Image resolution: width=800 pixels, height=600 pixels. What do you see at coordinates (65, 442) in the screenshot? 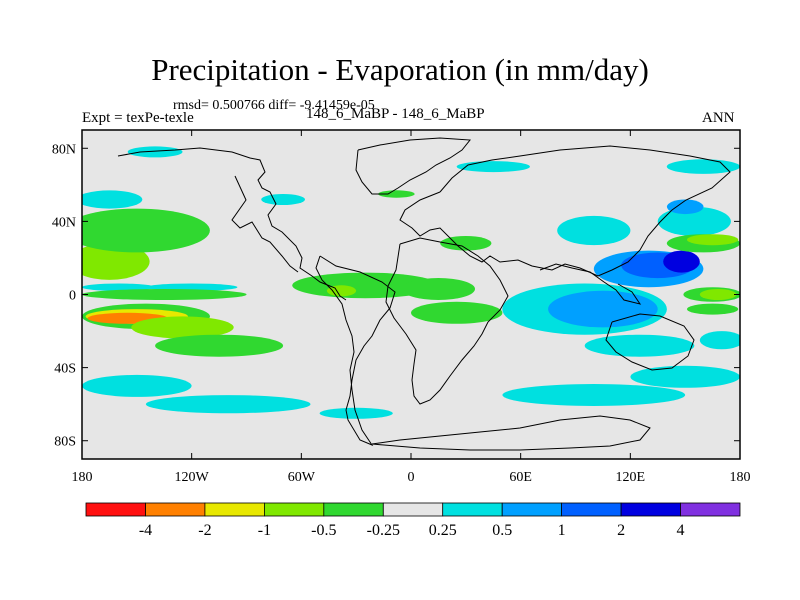
I see `y-tick-label-4: 80S` at bounding box center [65, 442].